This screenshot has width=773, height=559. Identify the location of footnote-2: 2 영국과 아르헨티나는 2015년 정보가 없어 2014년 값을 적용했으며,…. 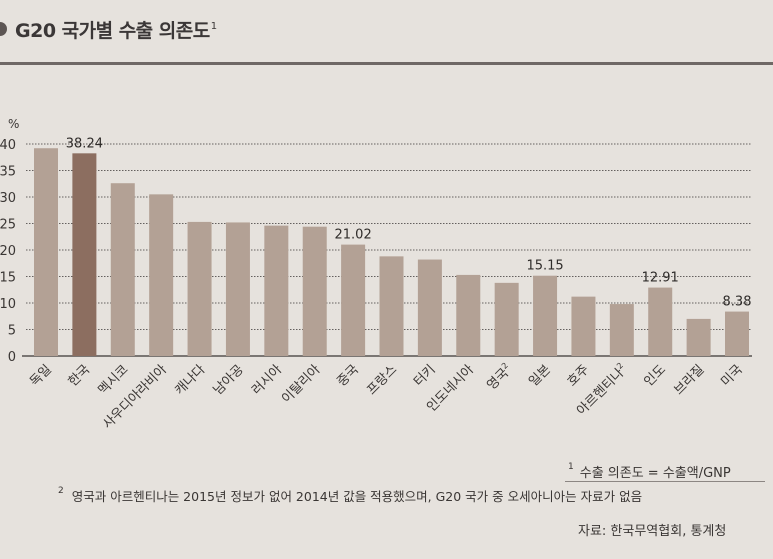
(350, 495).